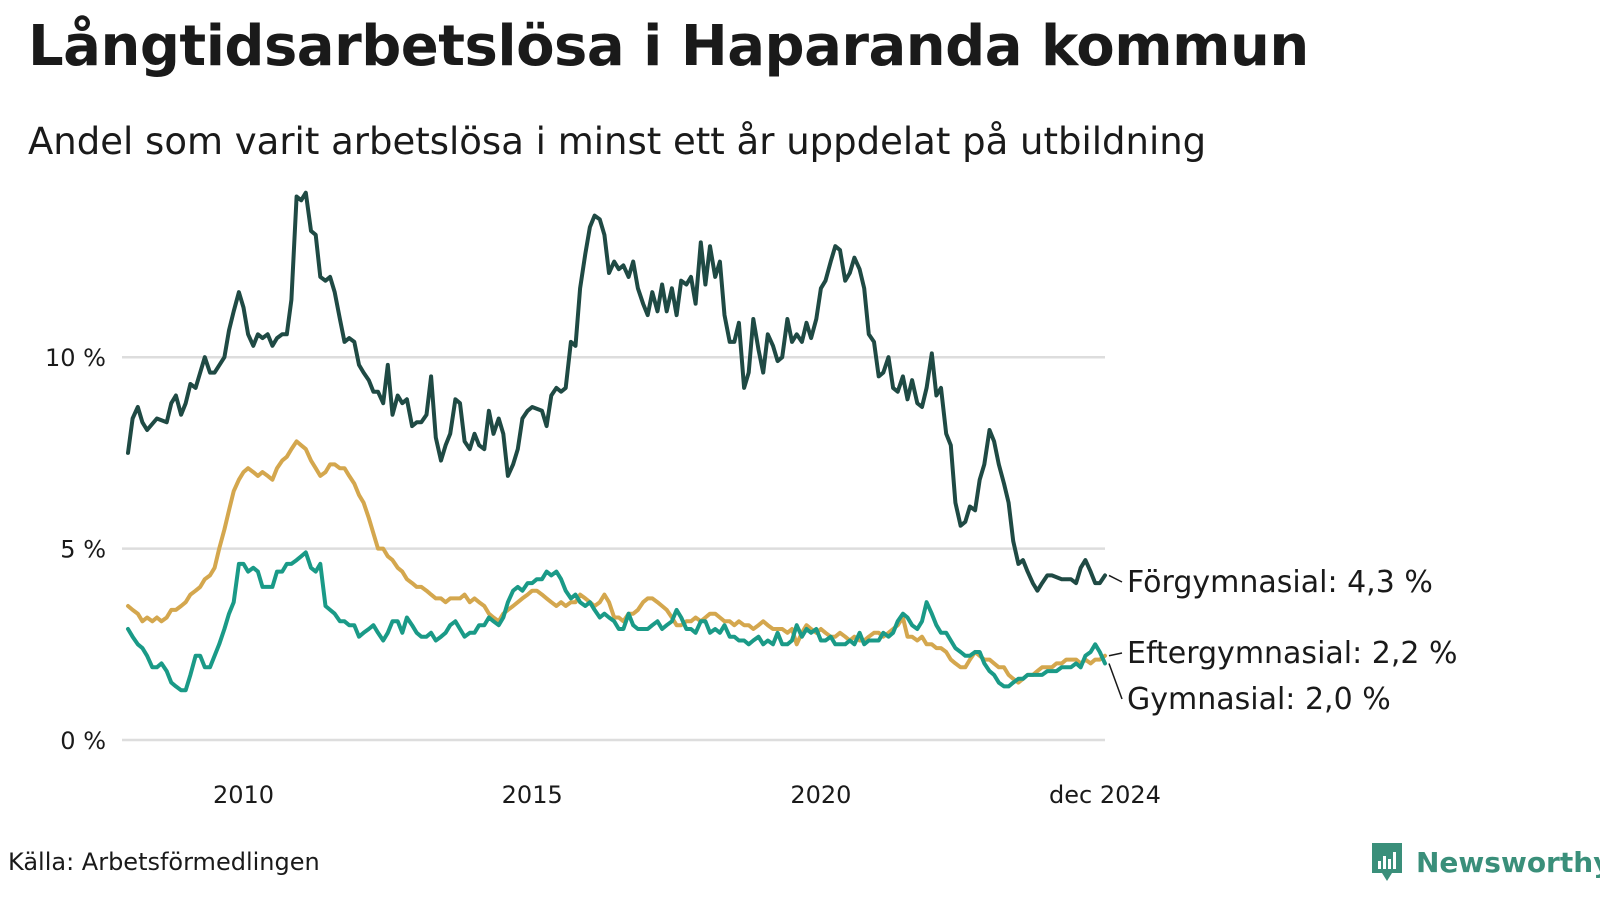 The image size is (1600, 900). Describe the element at coordinates (243, 795) in the screenshot. I see `x-tick-label: 2010` at that location.